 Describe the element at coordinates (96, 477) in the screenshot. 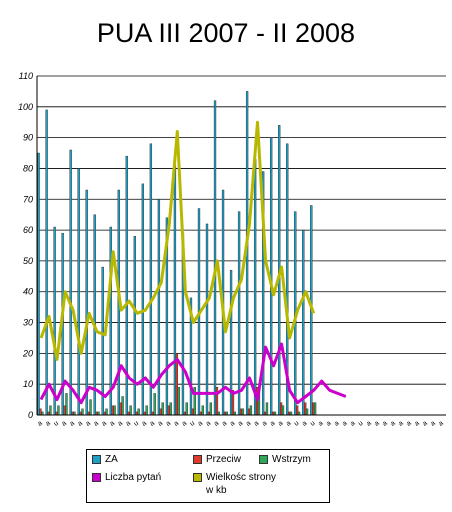

I see `legend-swatch-liczba` at that location.